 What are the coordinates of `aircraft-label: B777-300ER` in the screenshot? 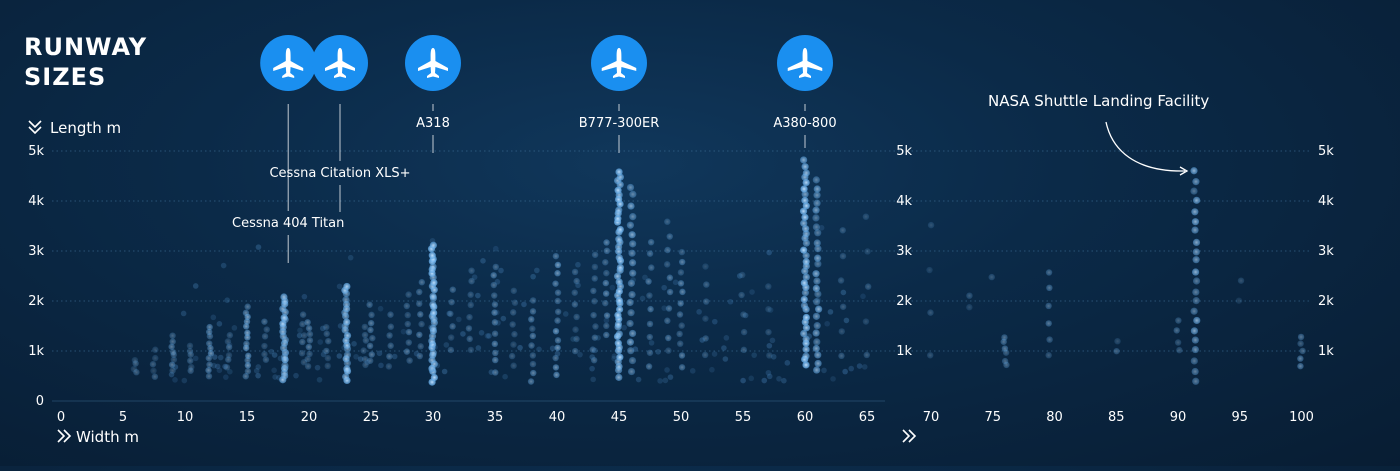 It's located at (619, 123).